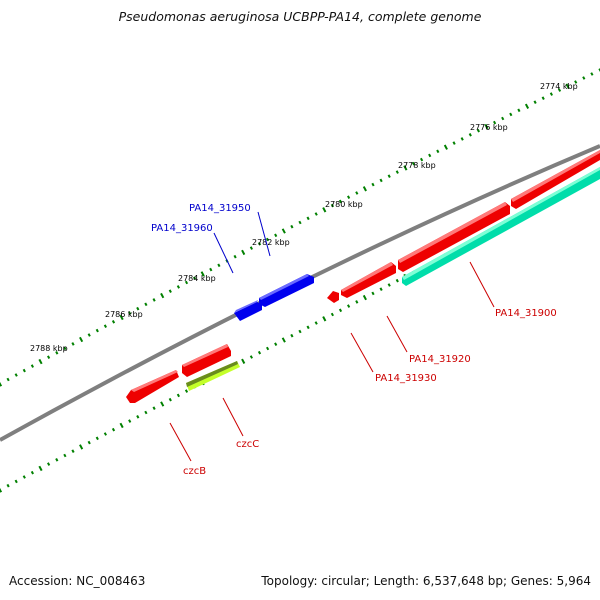 The image size is (600, 600). Describe the element at coordinates (367, 277) in the screenshot. I see `gene-PA14_31920-top` at that location.